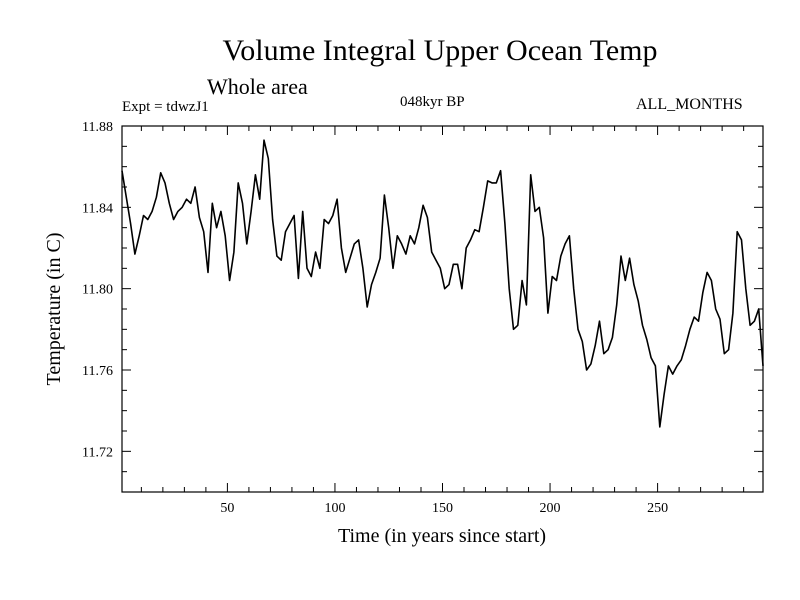 This screenshot has height=600, width=800. What do you see at coordinates (97, 208) in the screenshot?
I see `y-tick-label: 11.84` at bounding box center [97, 208].